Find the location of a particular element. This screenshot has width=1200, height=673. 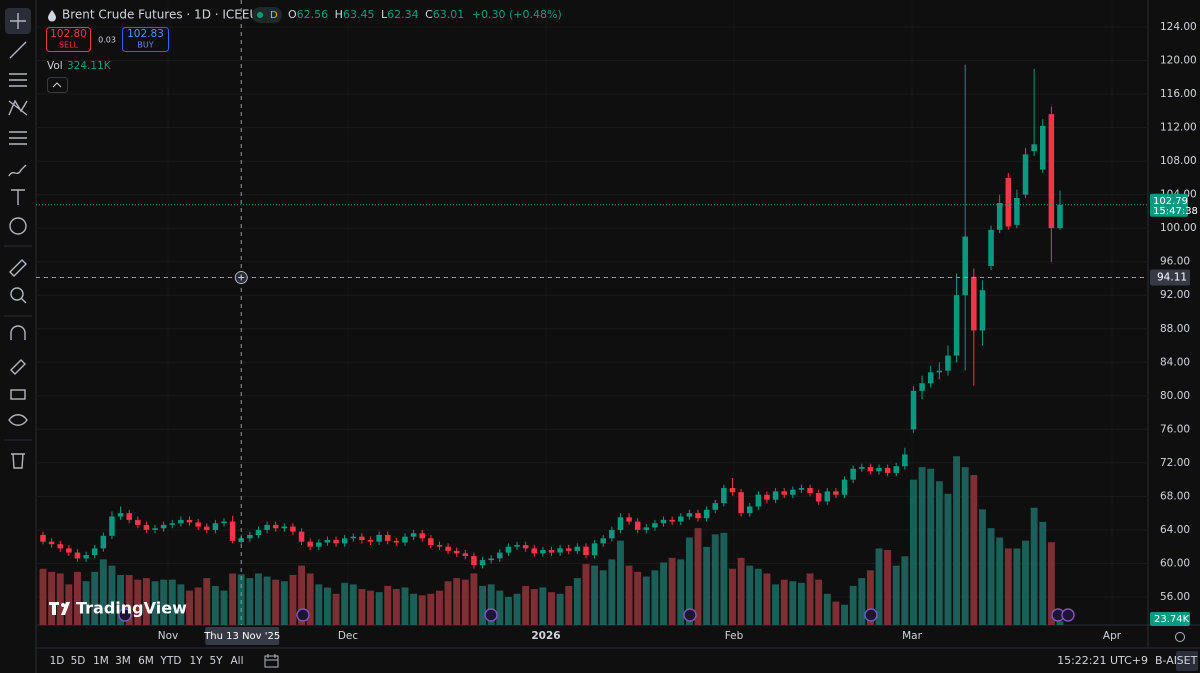

trendline-tool is located at coordinates (18, 50).